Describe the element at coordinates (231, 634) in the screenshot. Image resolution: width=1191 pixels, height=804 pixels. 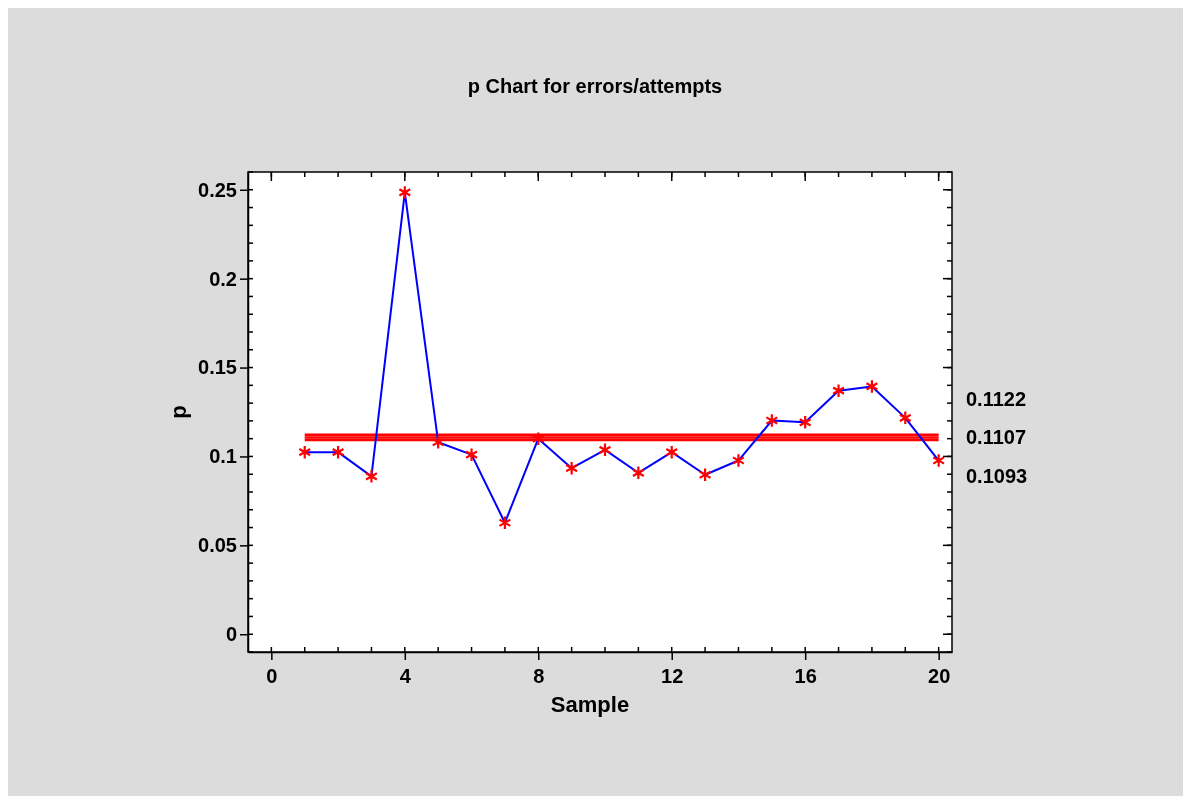
I see `y-tick-label: 0` at that location.